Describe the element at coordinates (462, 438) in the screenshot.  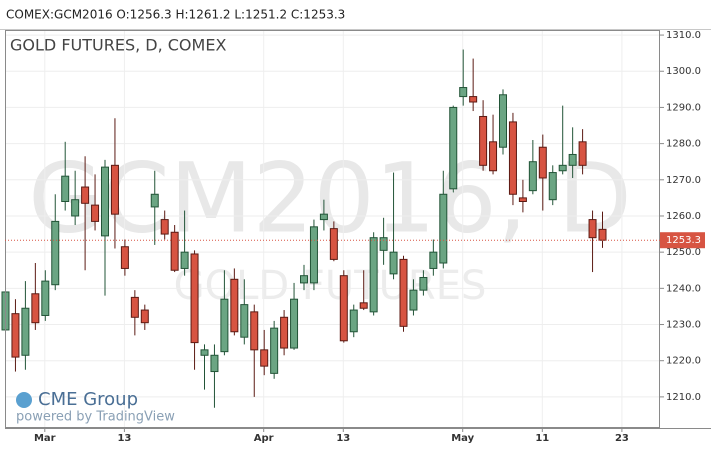
I see `x-tick-label: May` at that location.